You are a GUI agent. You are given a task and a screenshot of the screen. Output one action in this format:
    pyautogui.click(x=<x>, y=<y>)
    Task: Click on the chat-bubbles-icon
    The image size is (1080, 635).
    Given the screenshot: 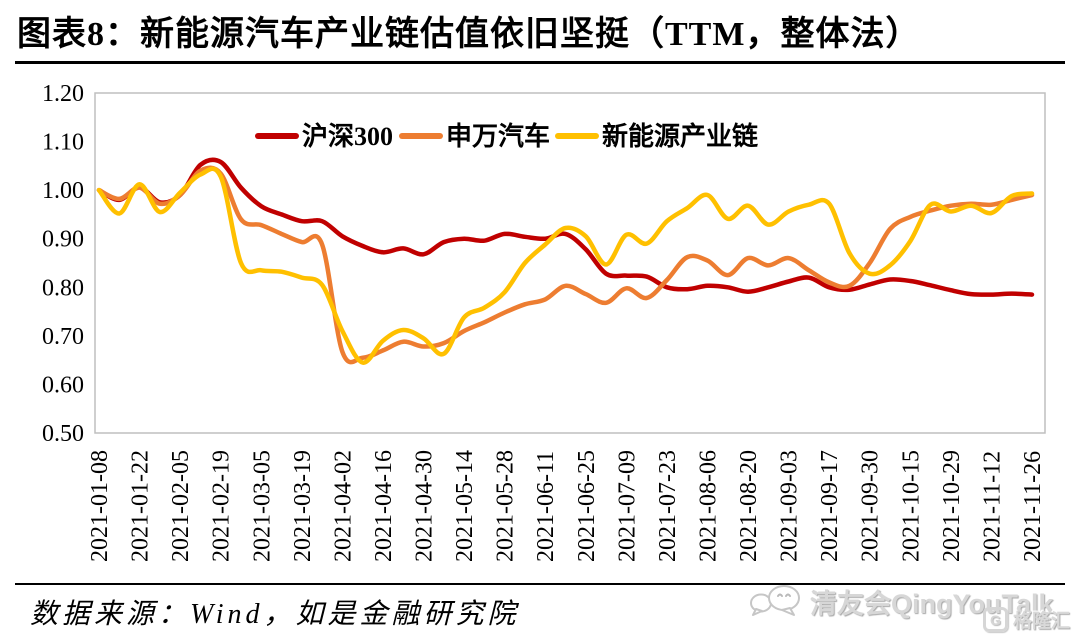 What is the action you would take?
    pyautogui.click(x=775, y=600)
    